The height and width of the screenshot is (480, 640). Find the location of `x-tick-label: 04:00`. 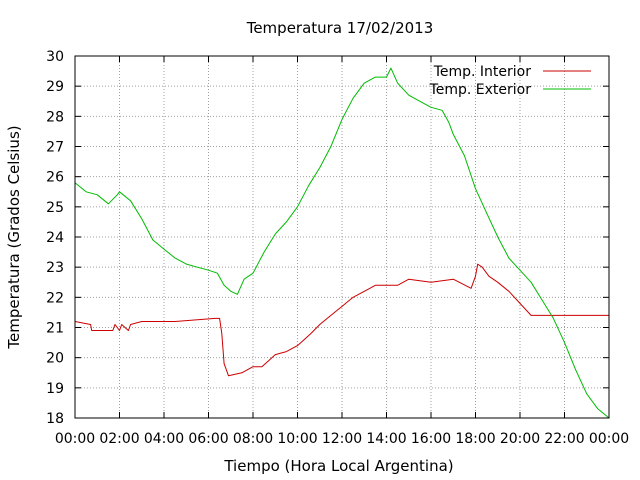

x-tick-label: 04:00 is located at coordinates (164, 439).